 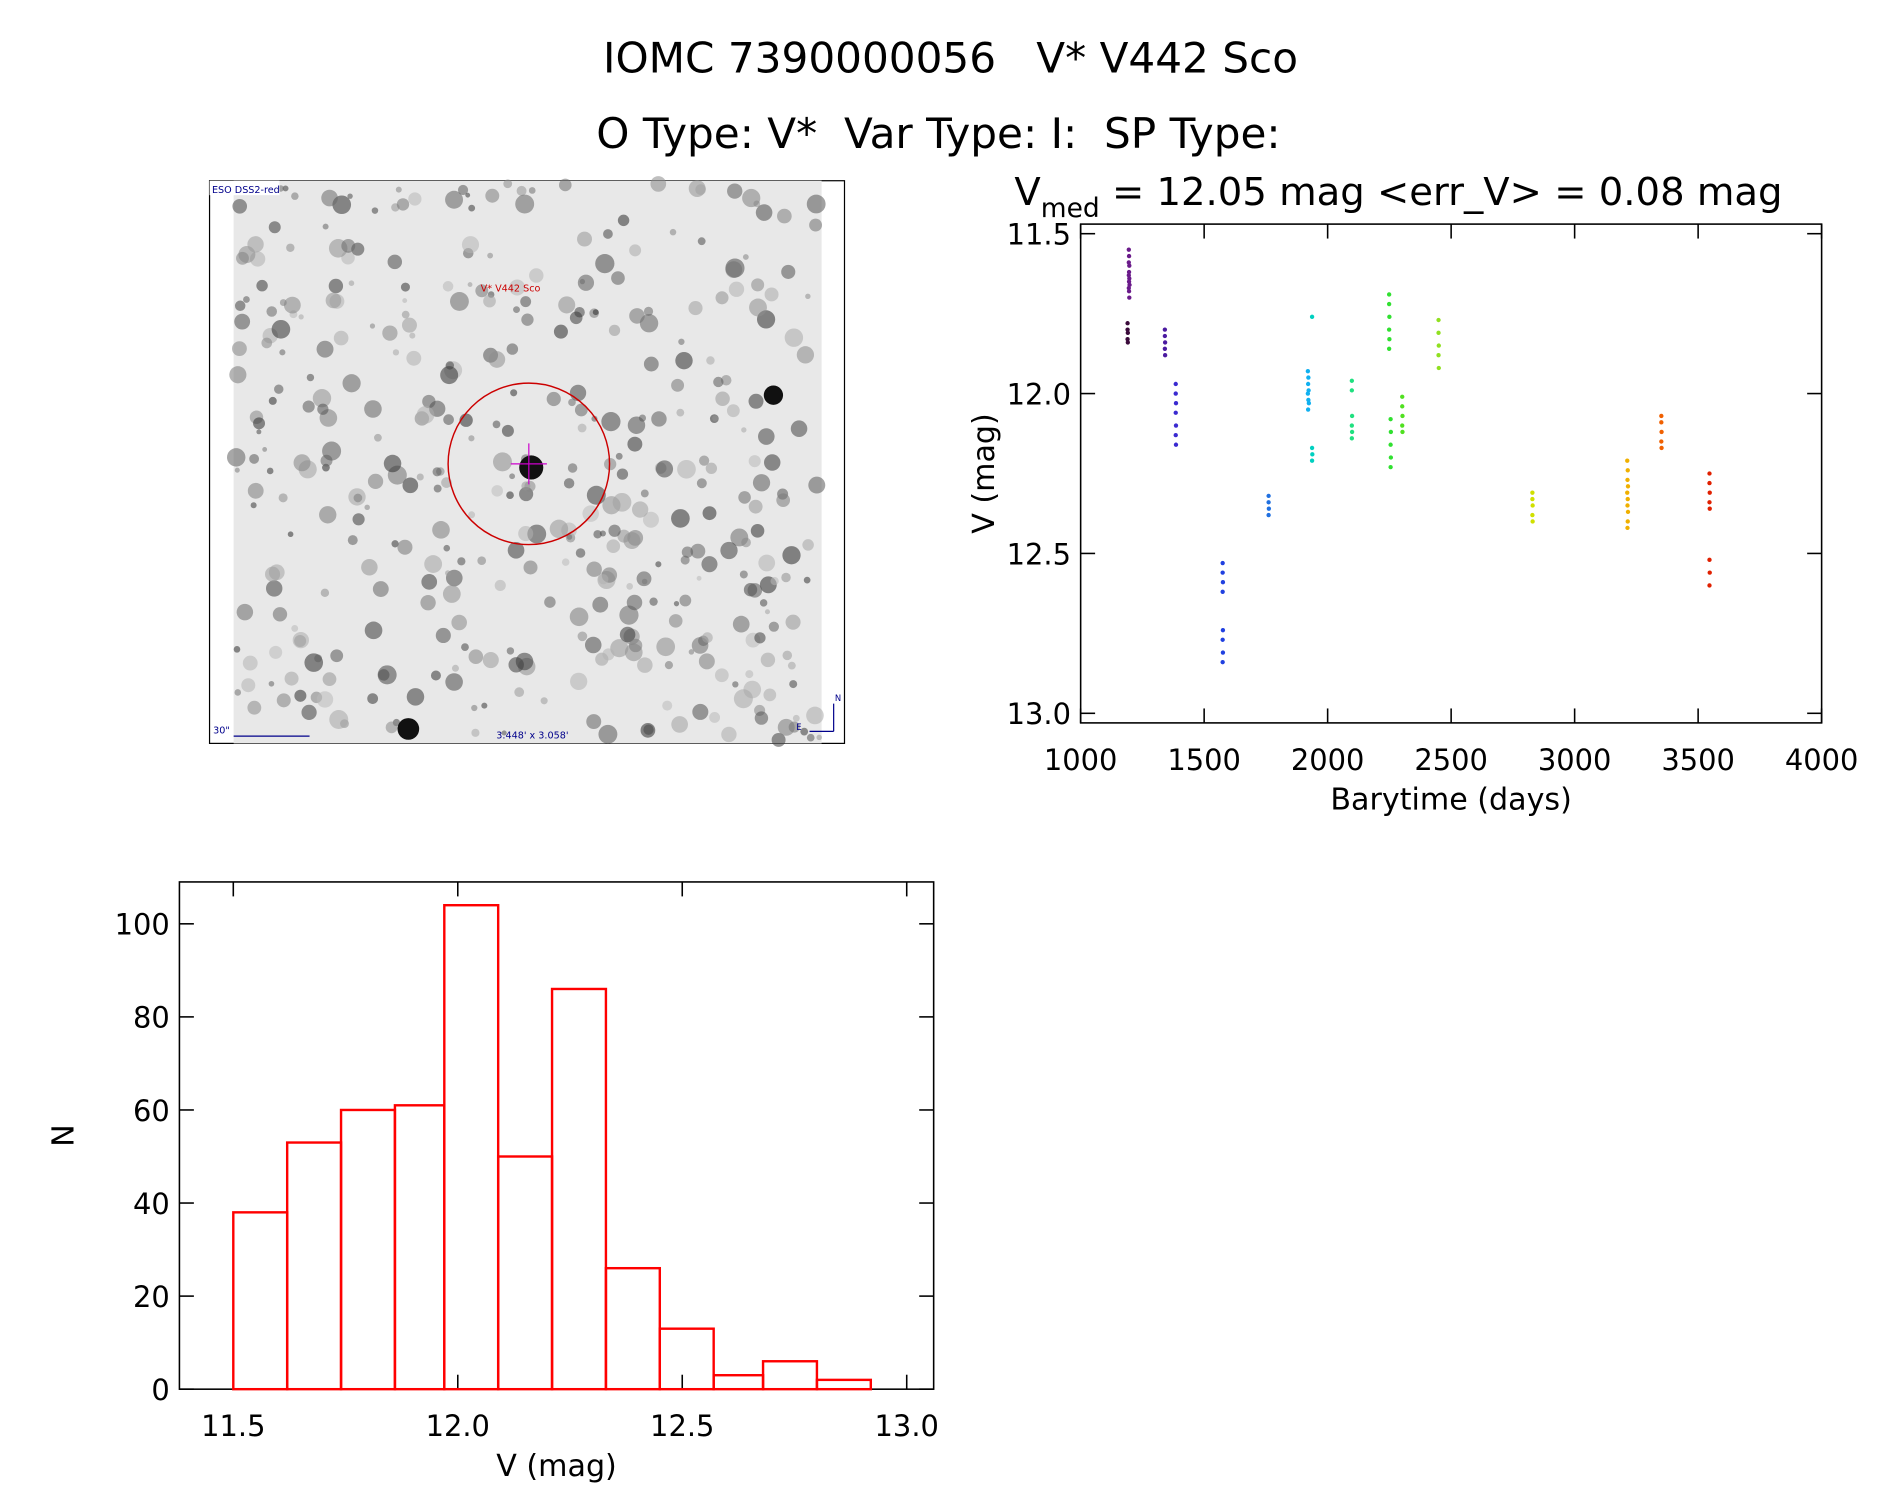 What do you see at coordinates (1027, 192) in the screenshot?
I see `title-part: V` at bounding box center [1027, 192].